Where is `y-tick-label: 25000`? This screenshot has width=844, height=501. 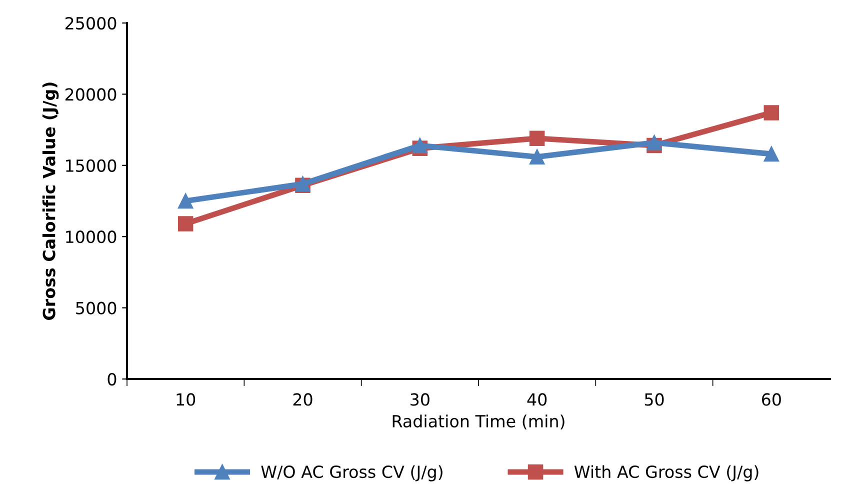 y-tick-label: 25000 is located at coordinates (90, 23).